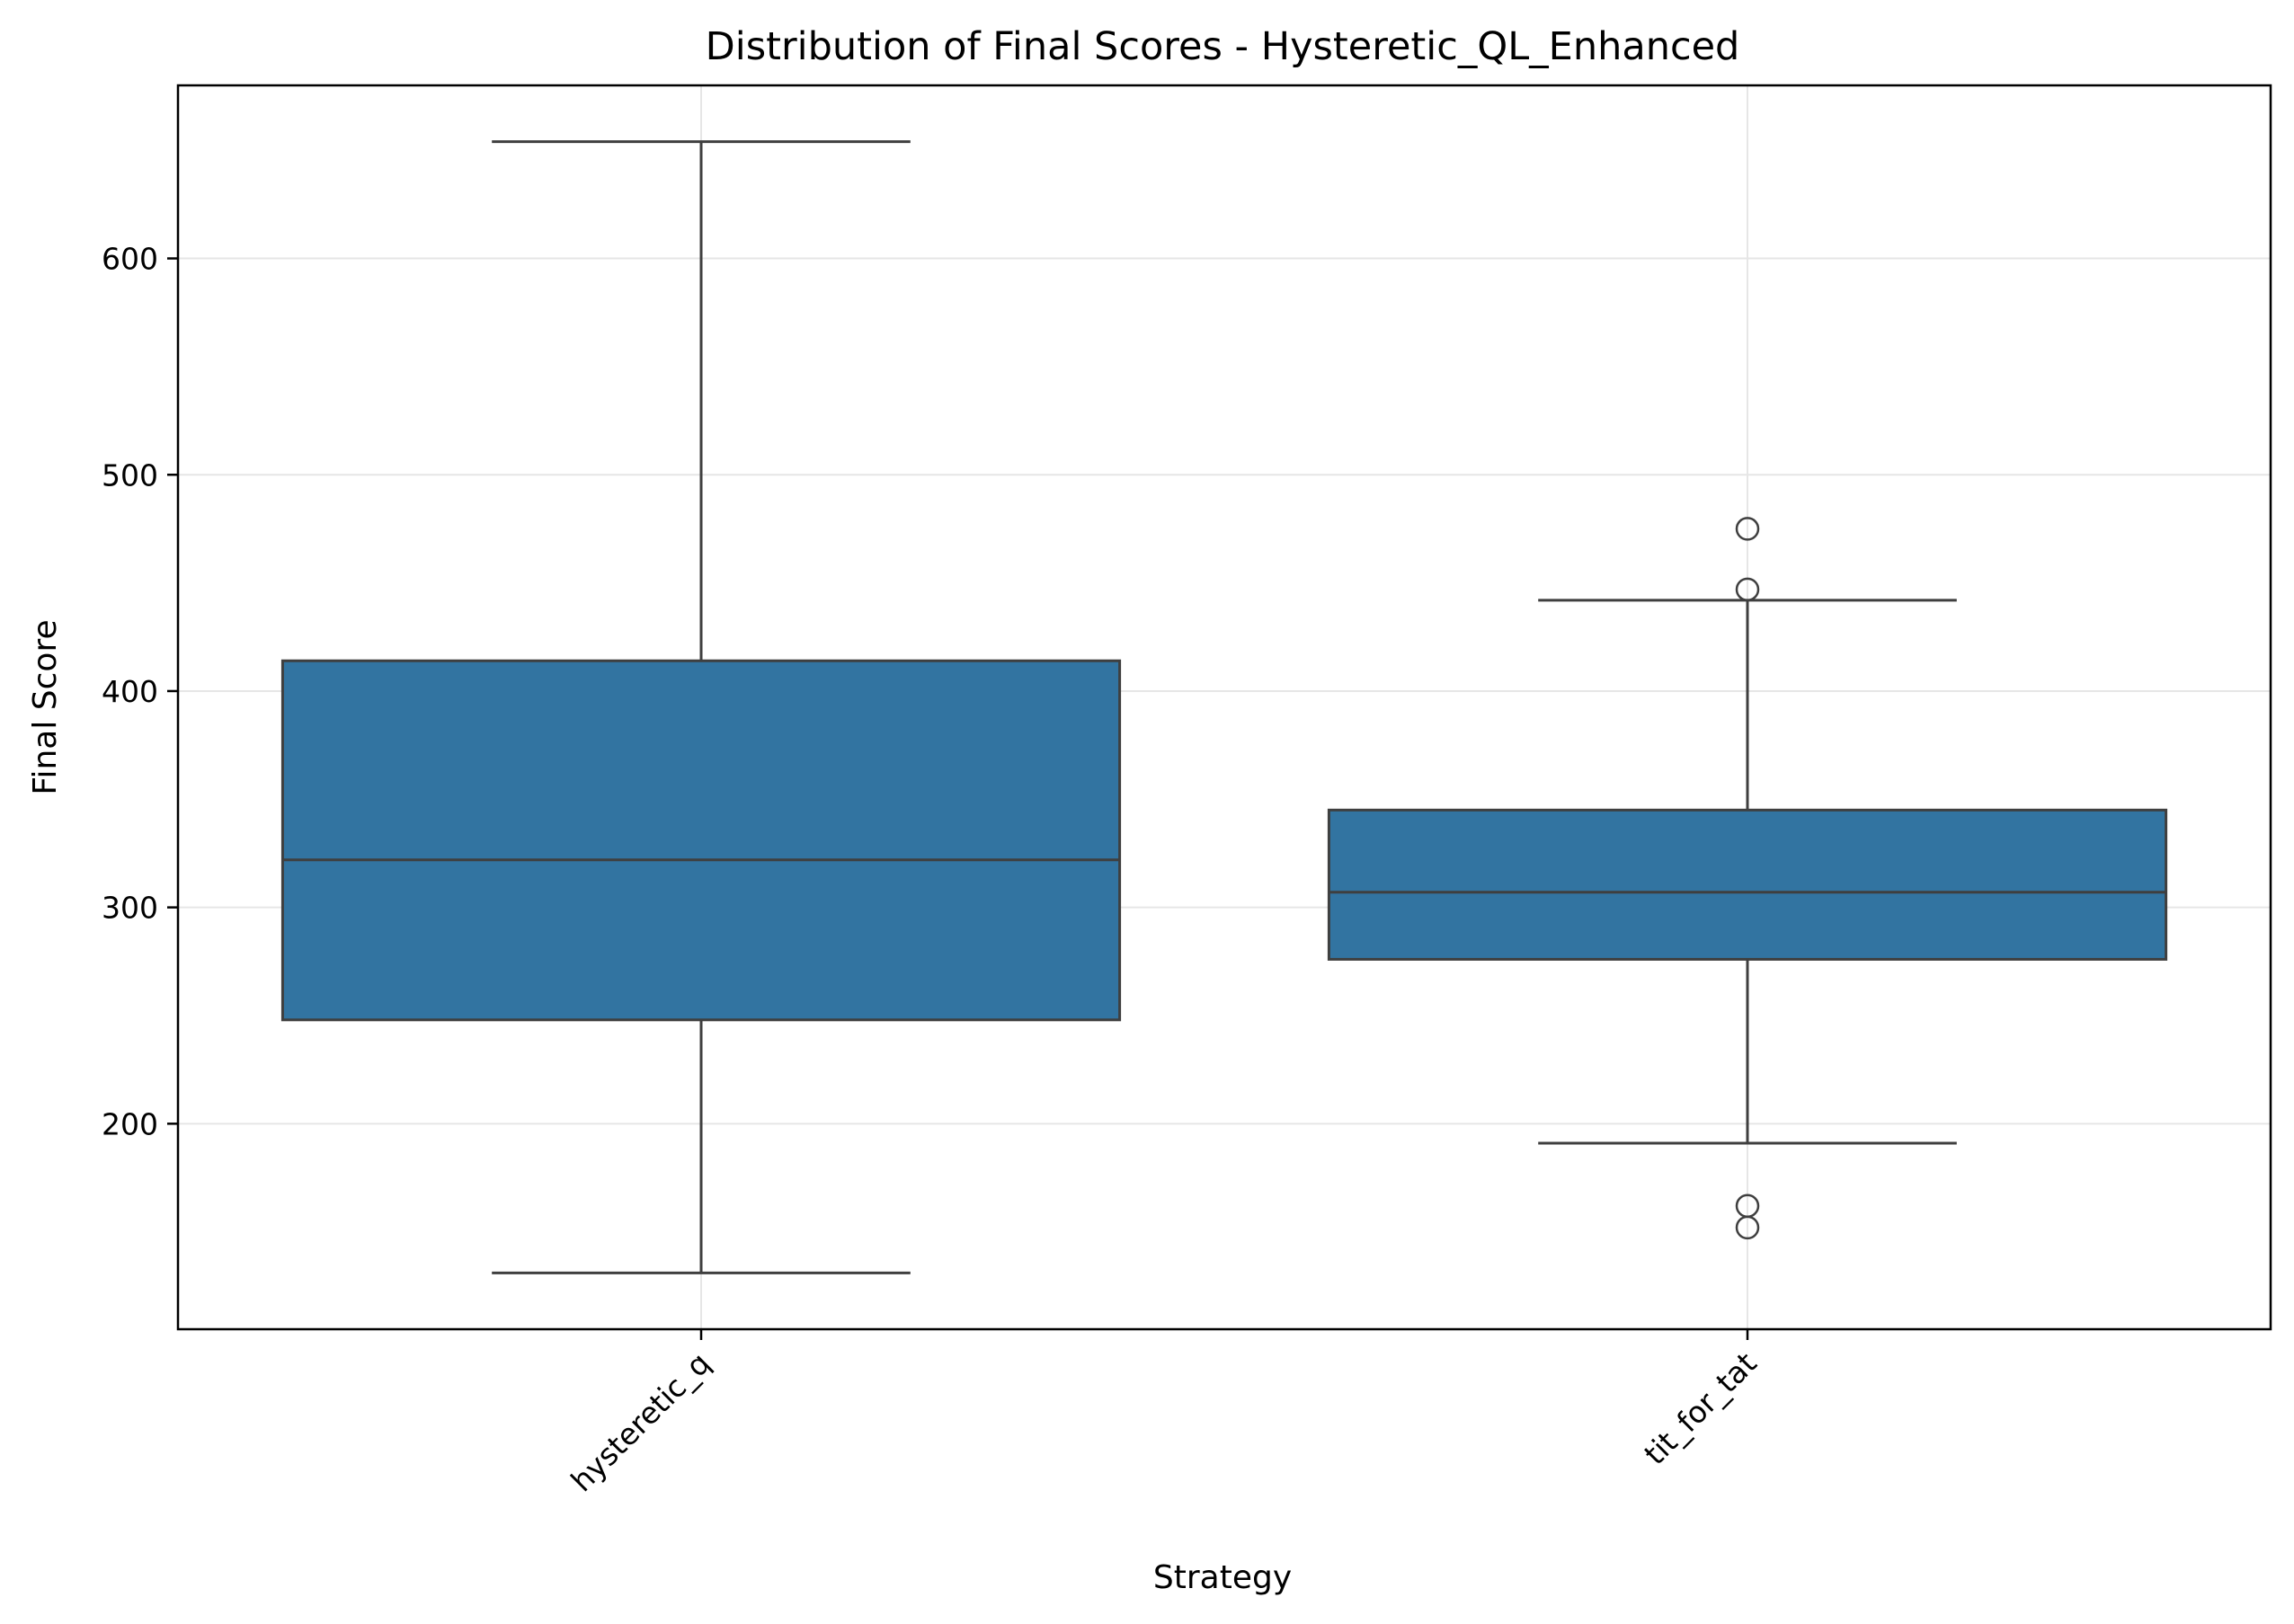  I want to click on y-tick-label: 200, so click(130, 1123).